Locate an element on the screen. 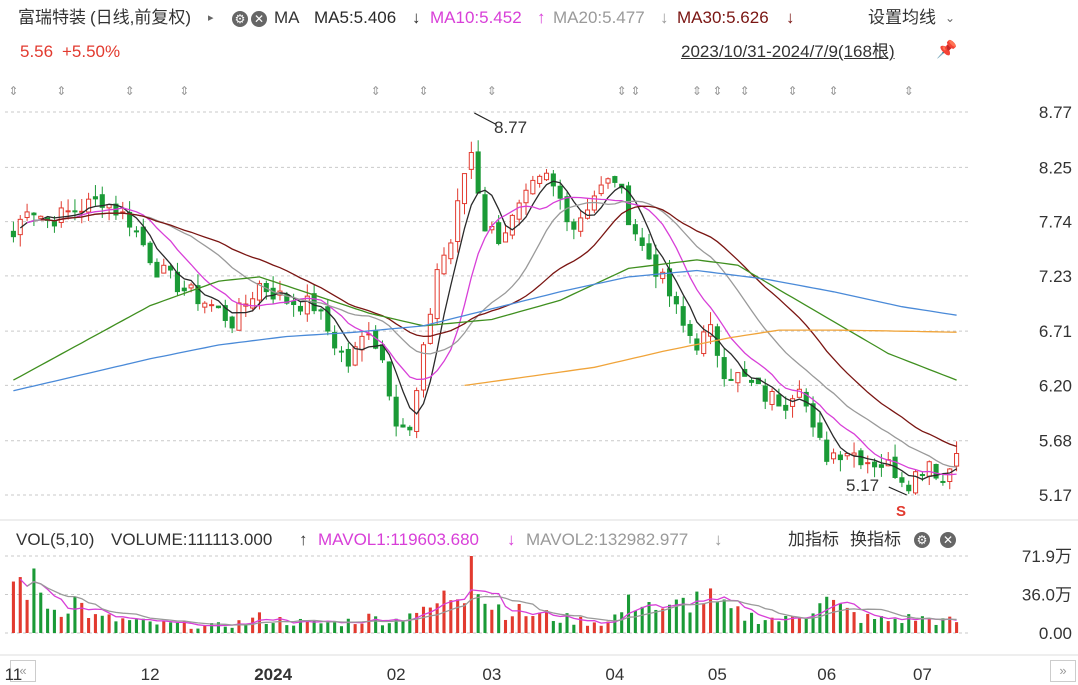  ma-settings-button: 设置均线 is located at coordinates (902, 17).